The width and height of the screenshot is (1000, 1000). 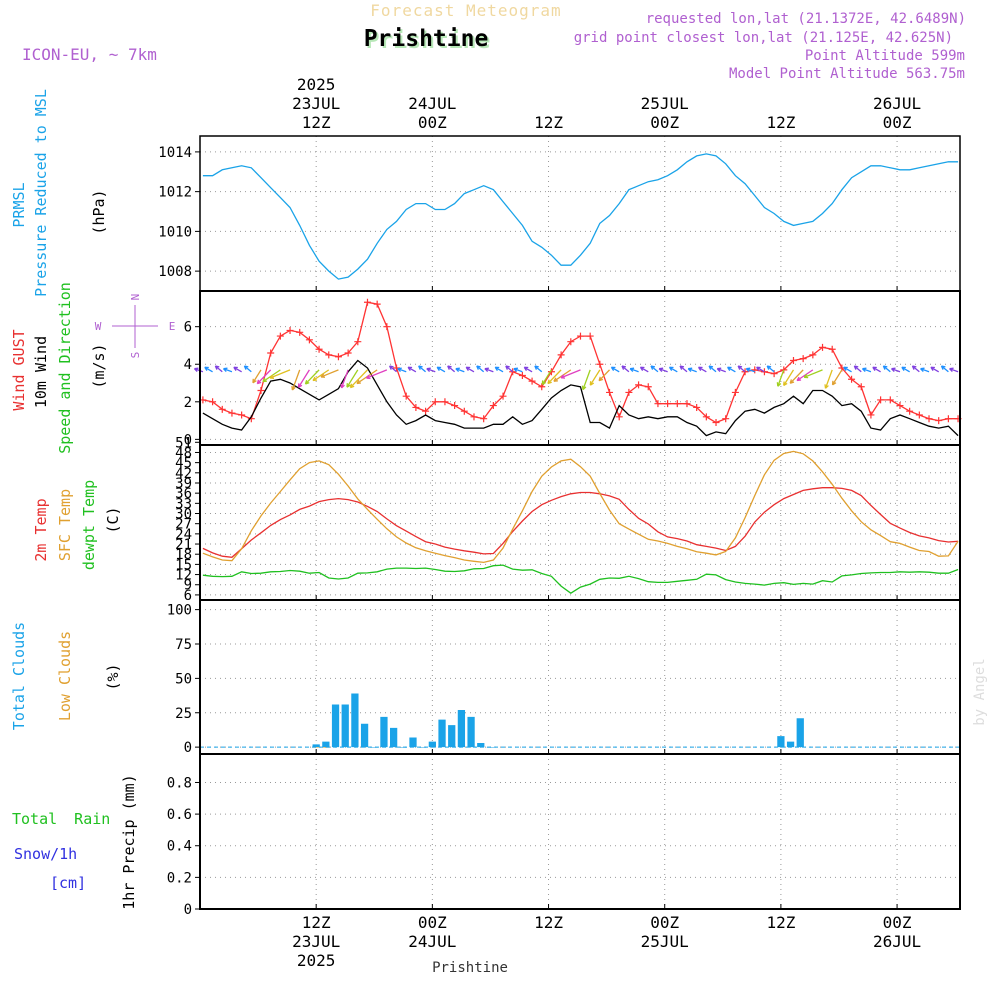 I want to click on wind-label: 10m Wind, so click(x=41, y=372).